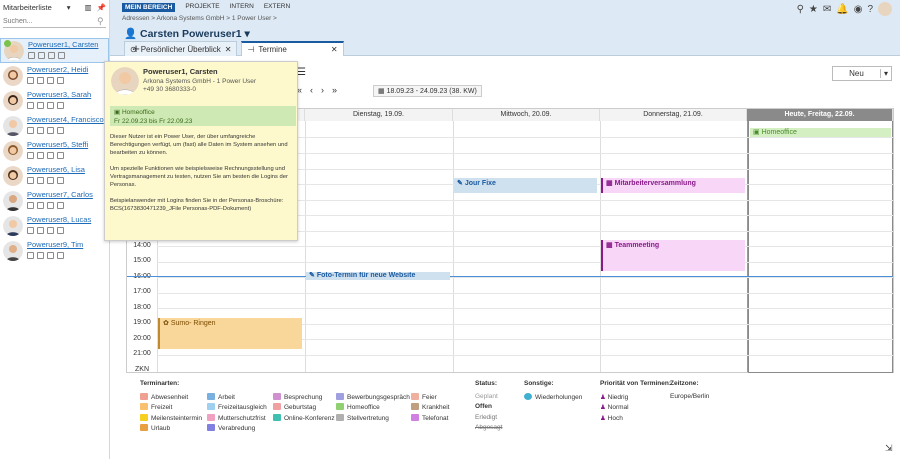  I want to click on pin-icon: 📌, so click(101, 7).